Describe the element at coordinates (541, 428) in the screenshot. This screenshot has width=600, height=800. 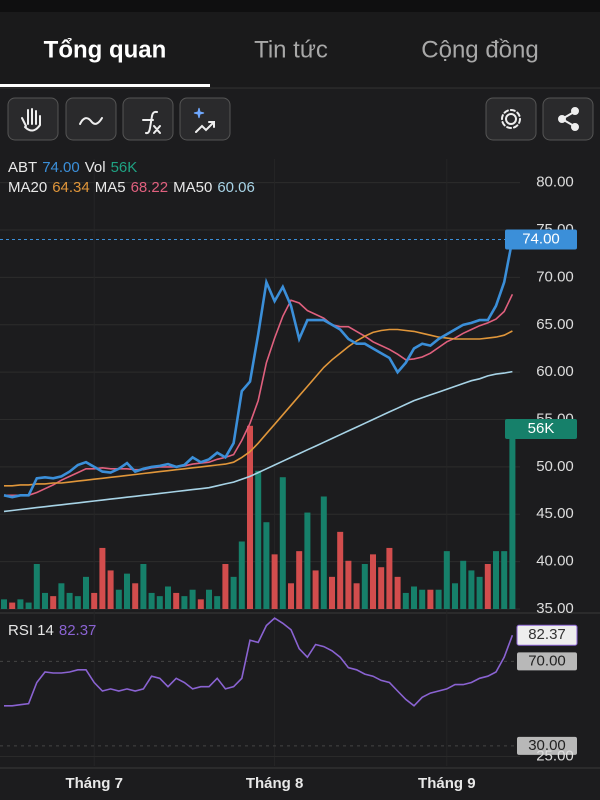
I see `last-volume-label: 56K` at that location.